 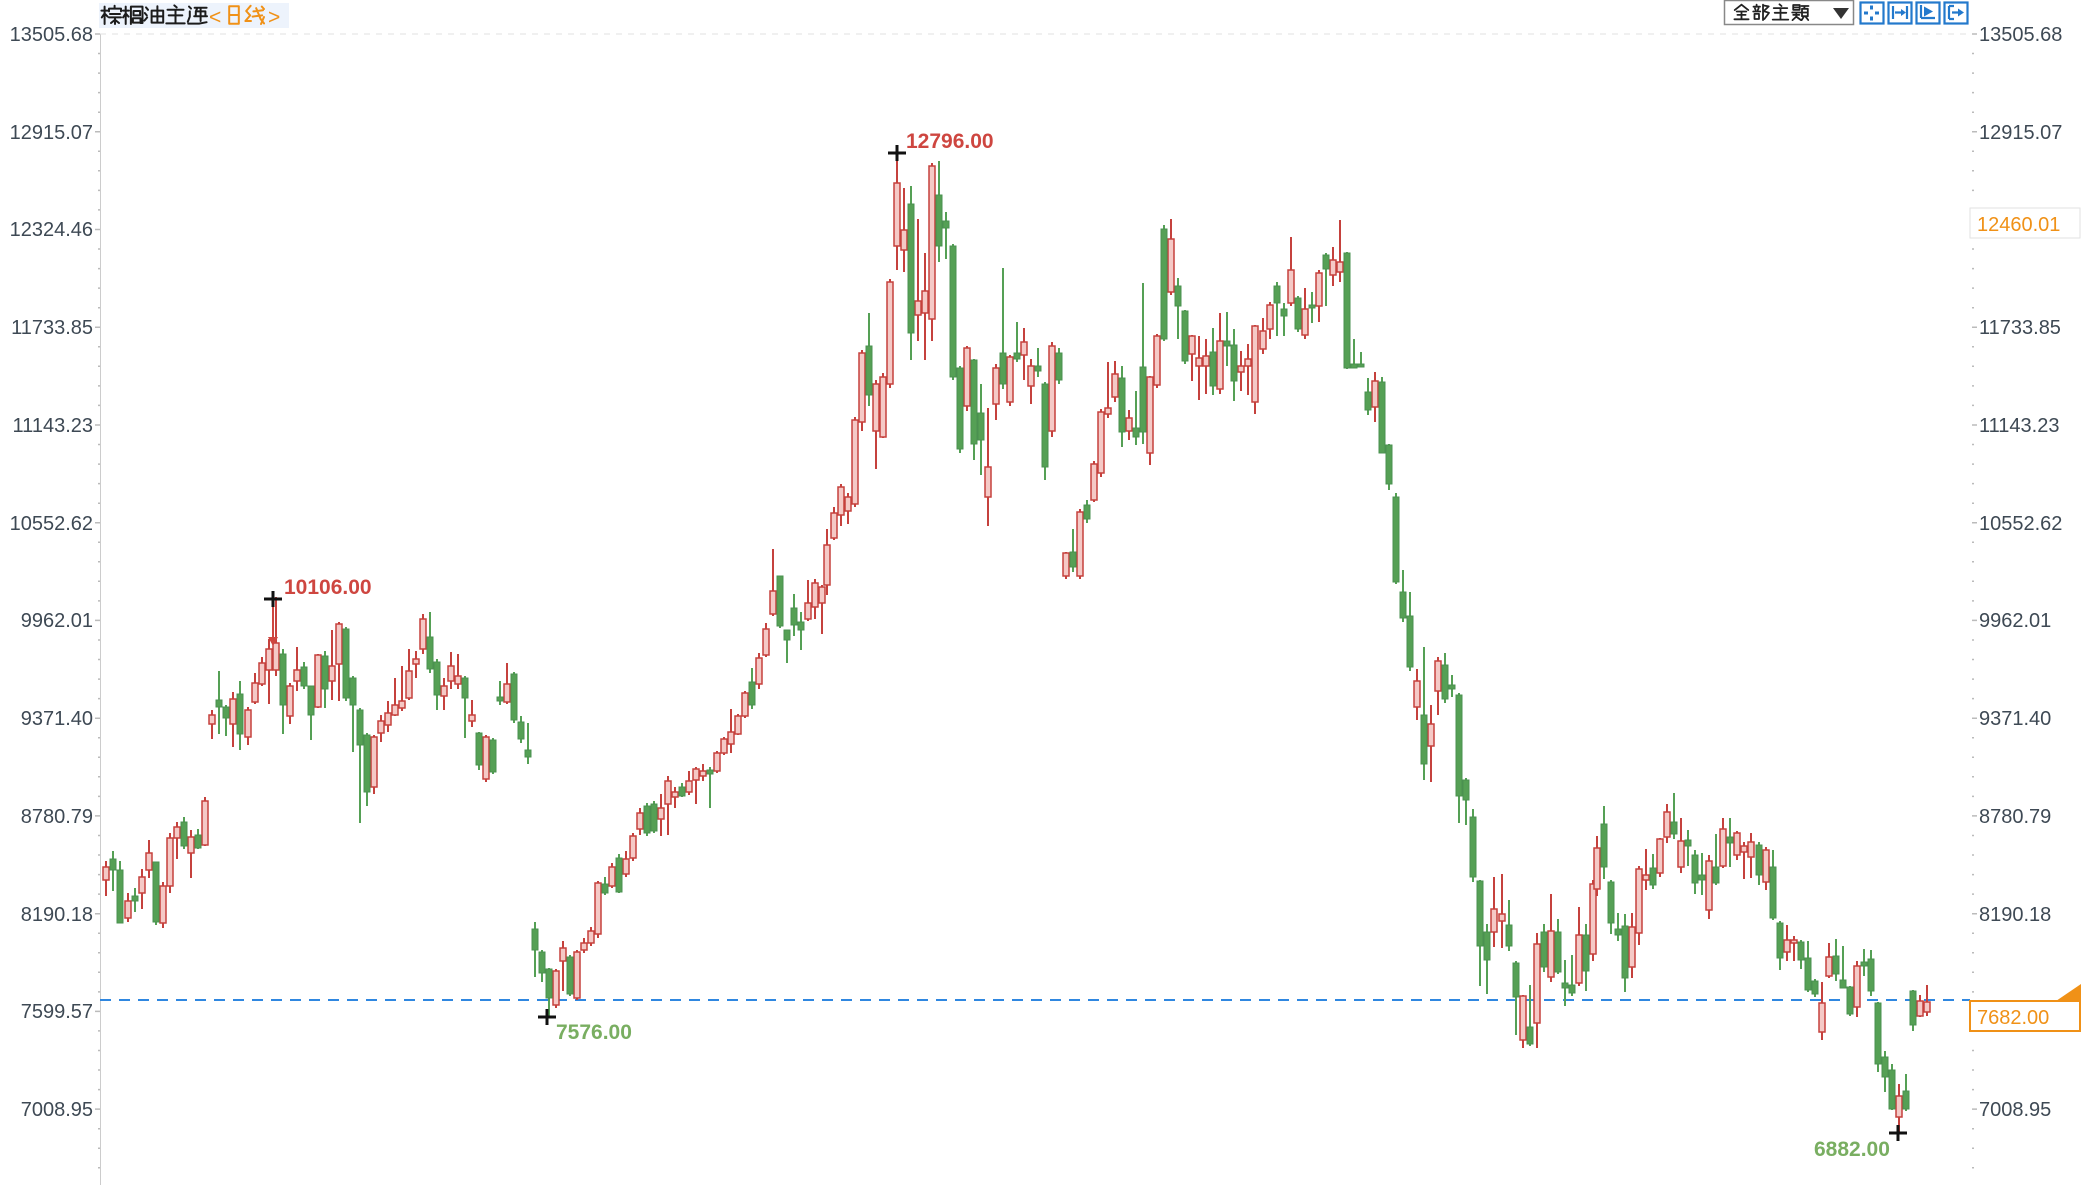 What do you see at coordinates (2018, 225) in the screenshot?
I see `svg-text: 12460.01` at bounding box center [2018, 225].